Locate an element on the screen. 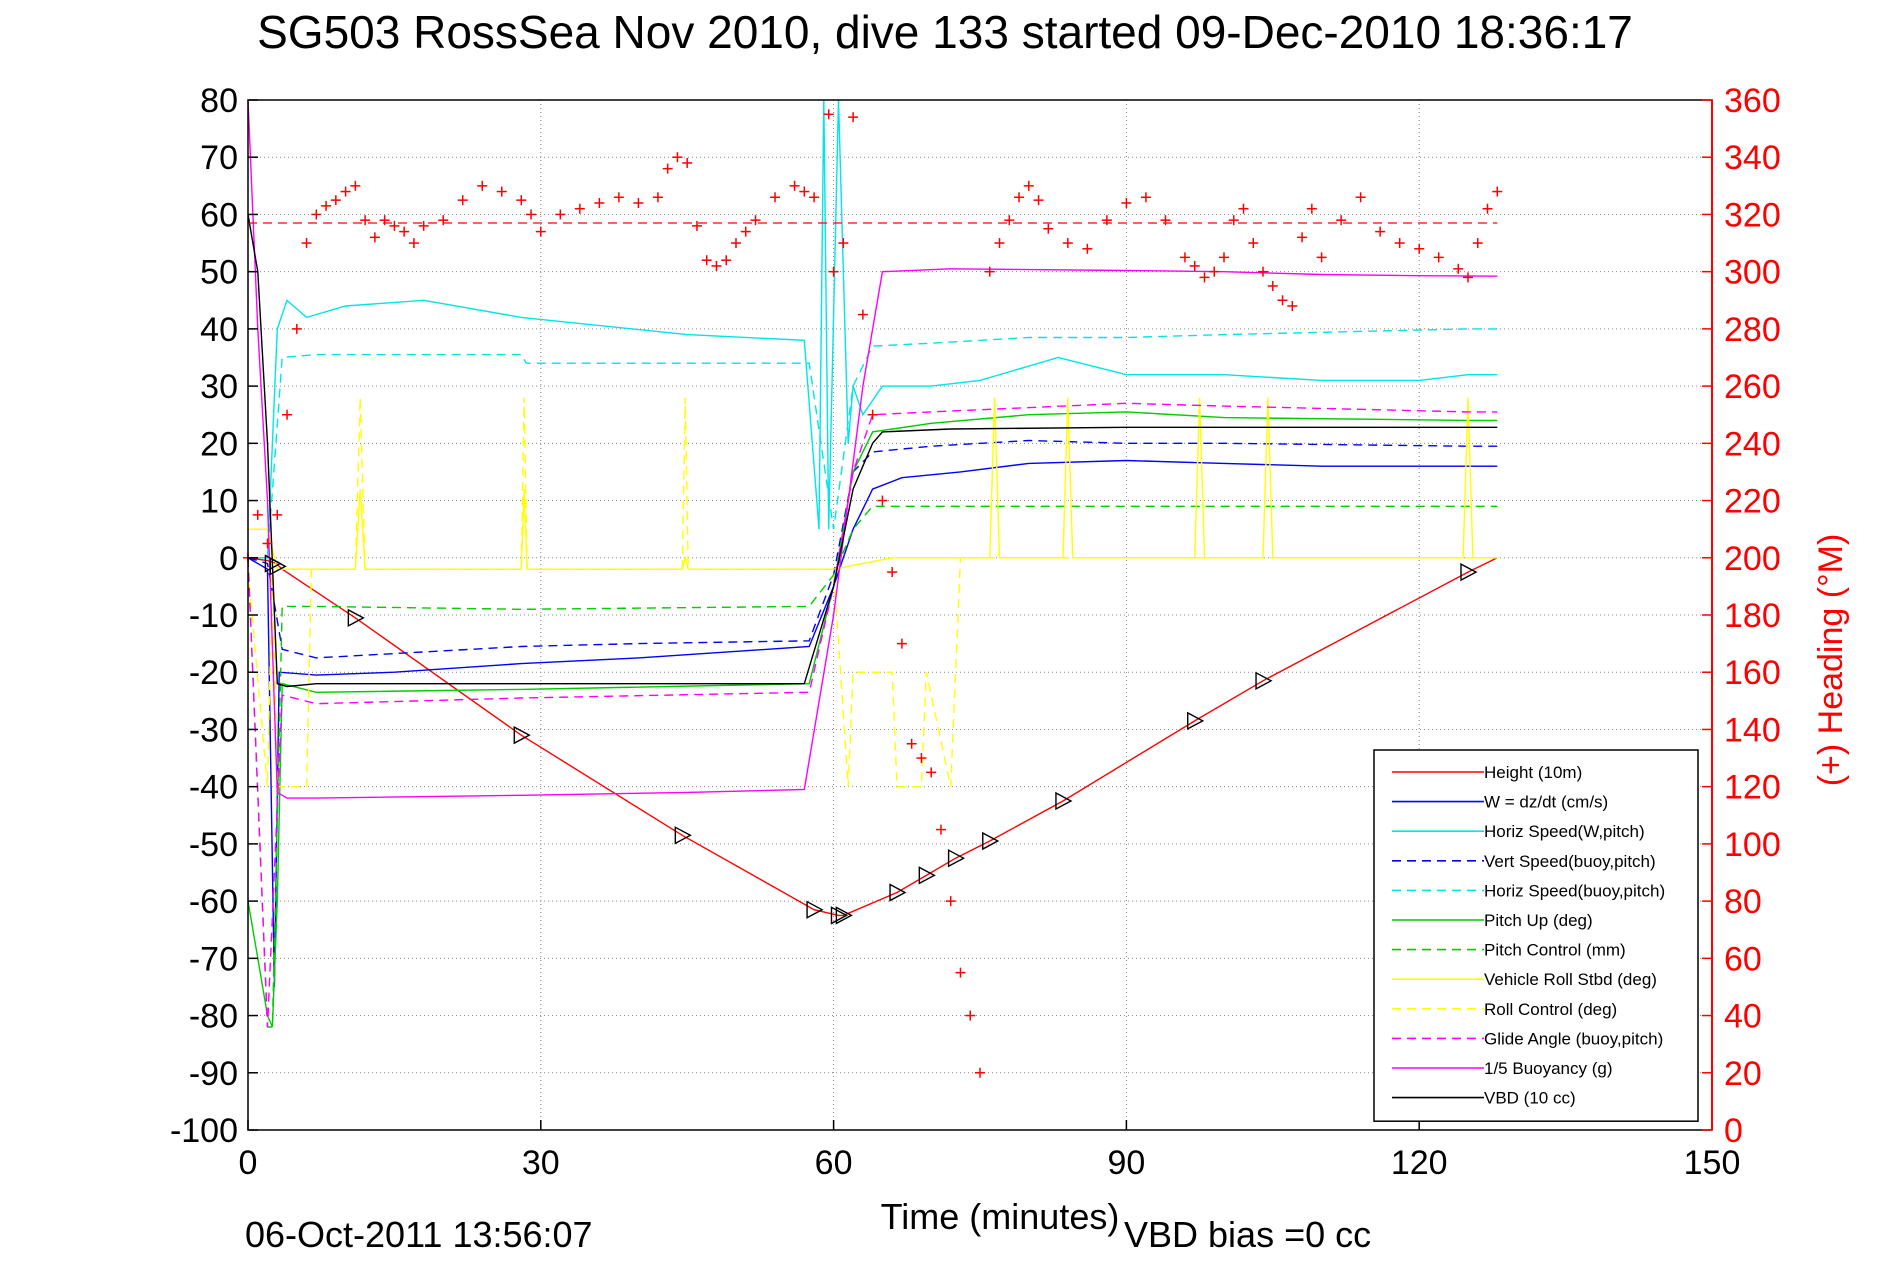 This screenshot has height=1262, width=1891. y-tick-label: -100 is located at coordinates (204, 1131).